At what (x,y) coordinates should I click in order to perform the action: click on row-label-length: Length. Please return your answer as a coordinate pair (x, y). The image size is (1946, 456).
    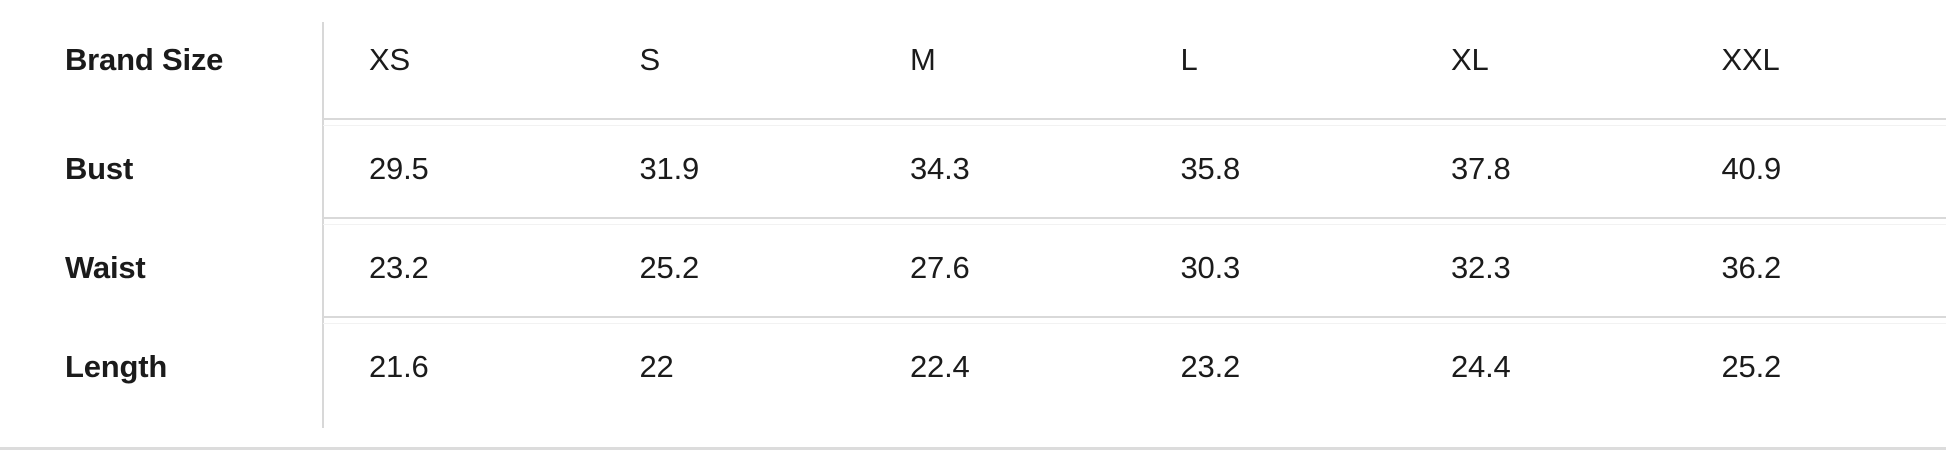
    Looking at the image, I should click on (116, 366).